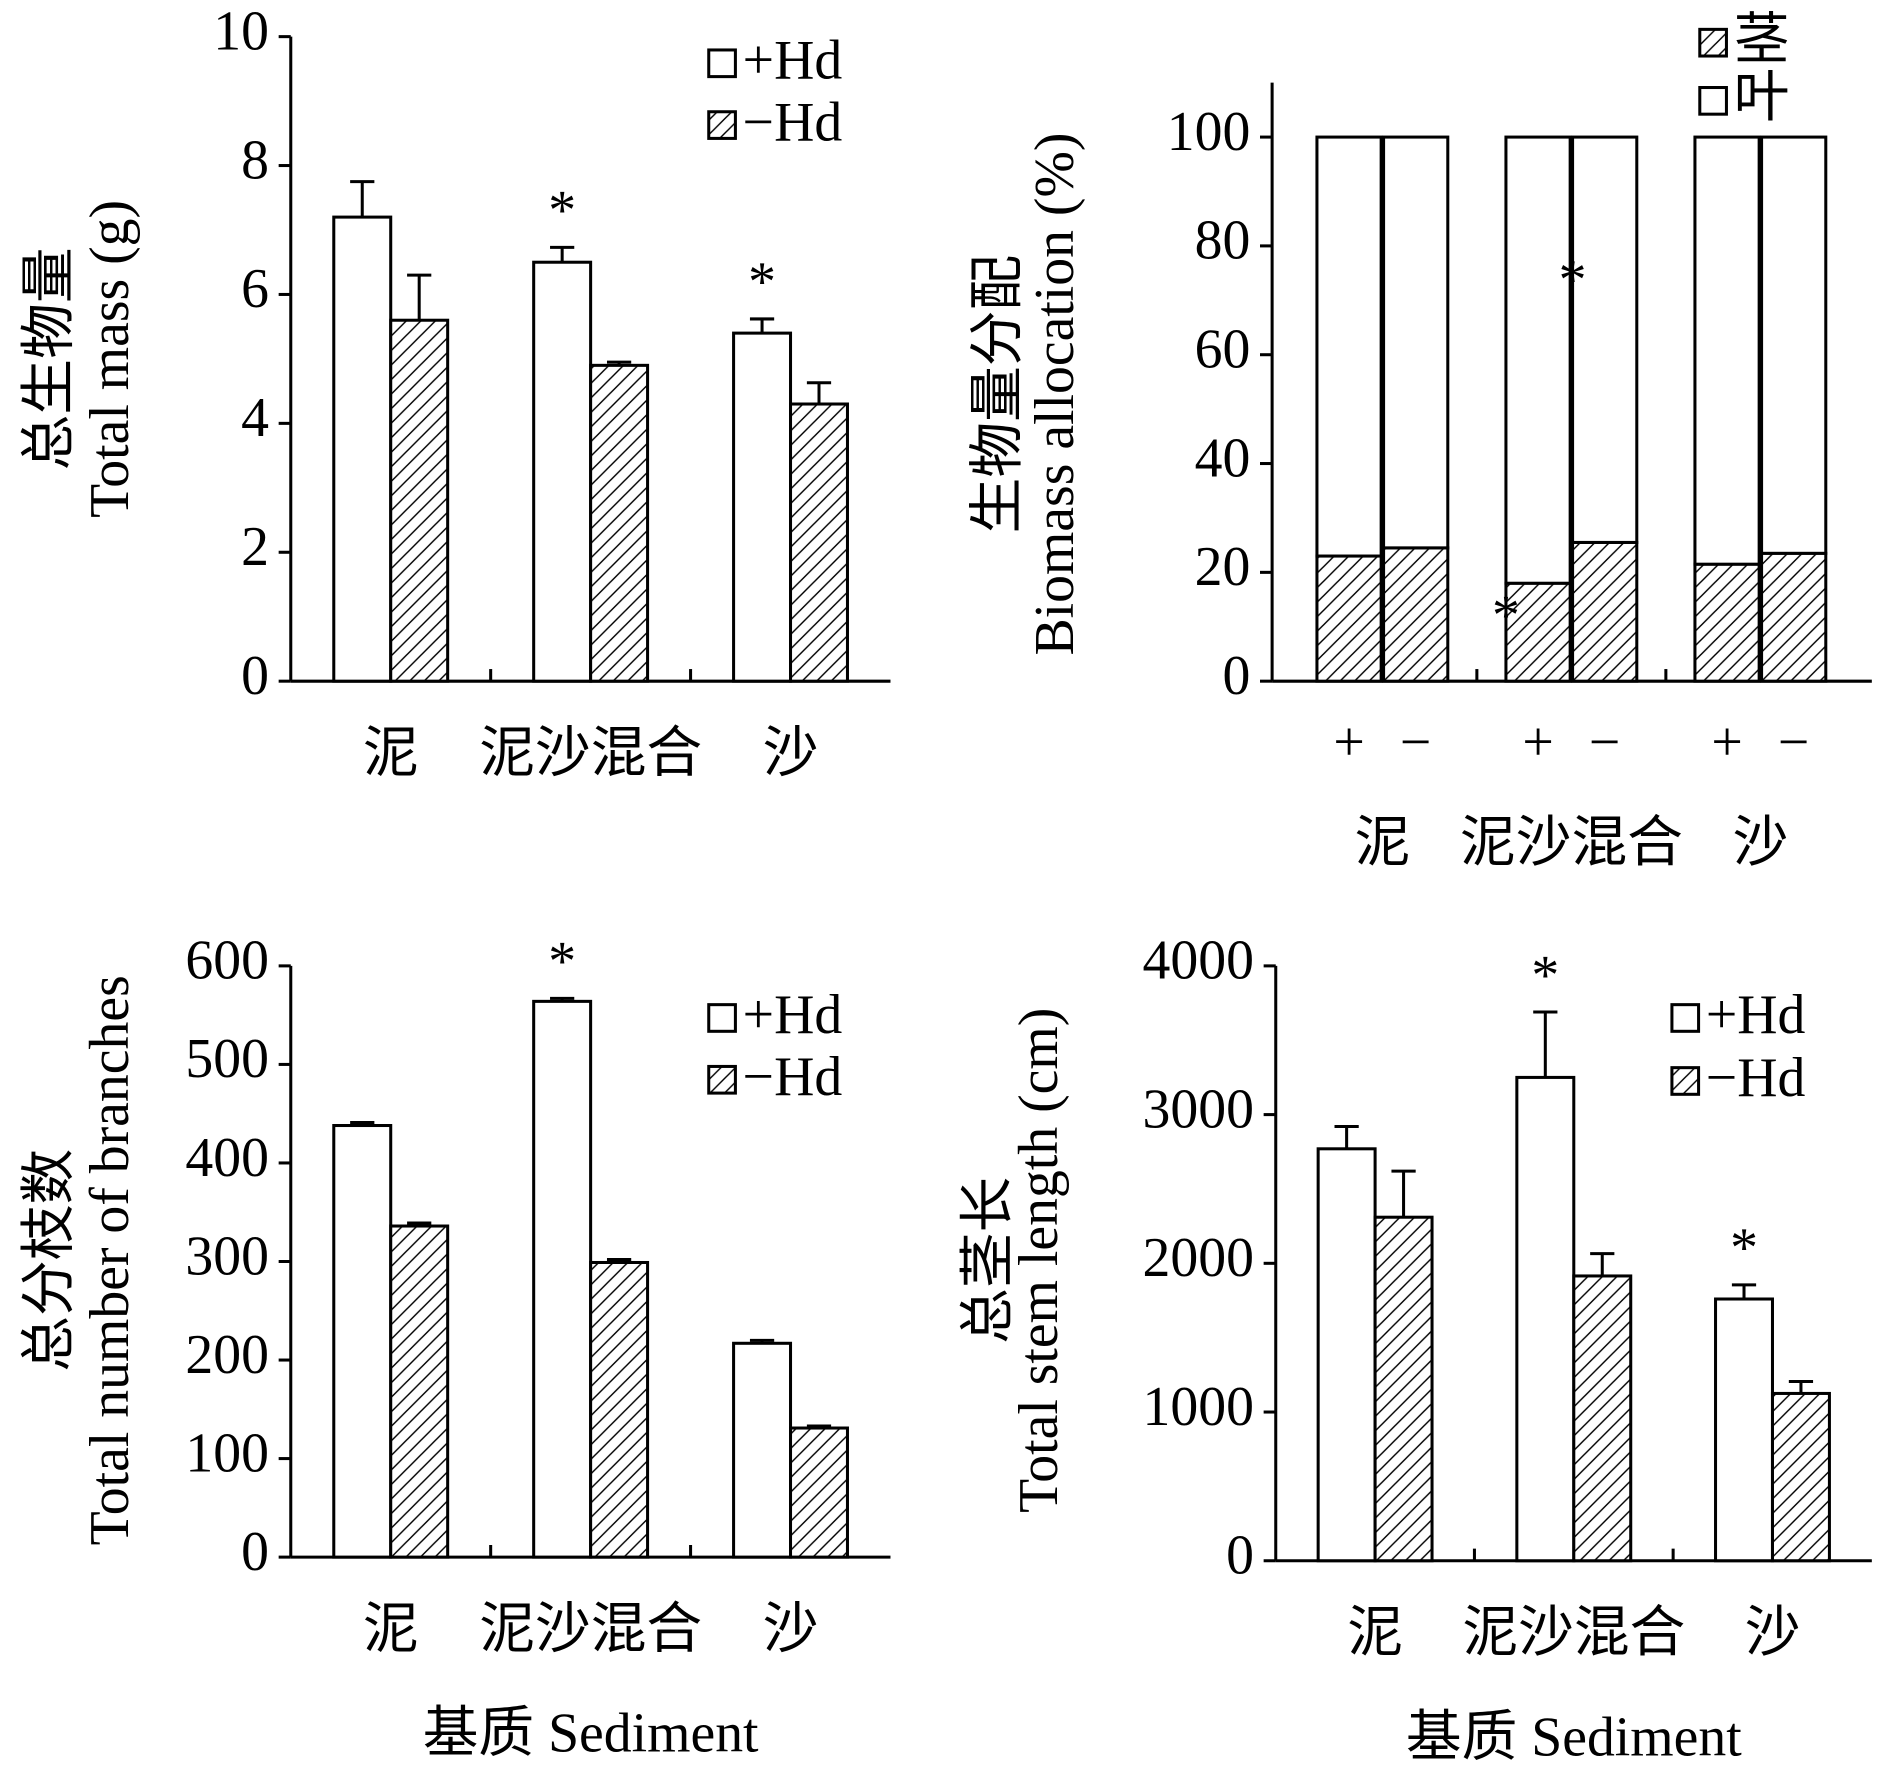 The image size is (1890, 1767). I want to click on y-axis-label: 总分枝数, so click(49, 1260).